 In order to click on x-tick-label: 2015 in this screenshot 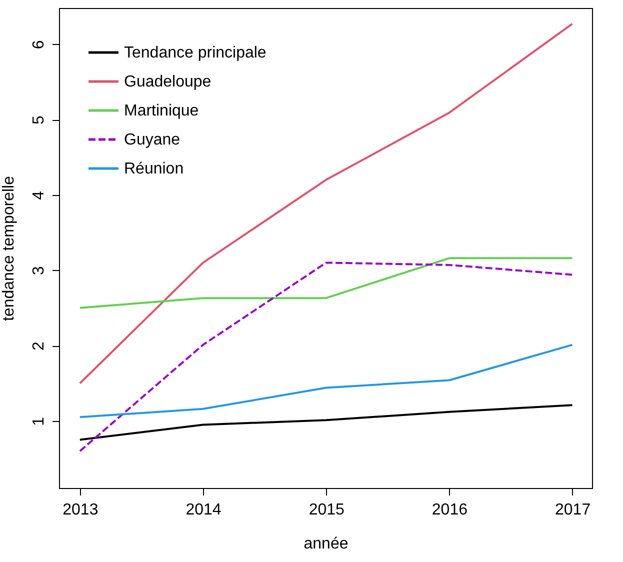, I will do `click(326, 510)`.